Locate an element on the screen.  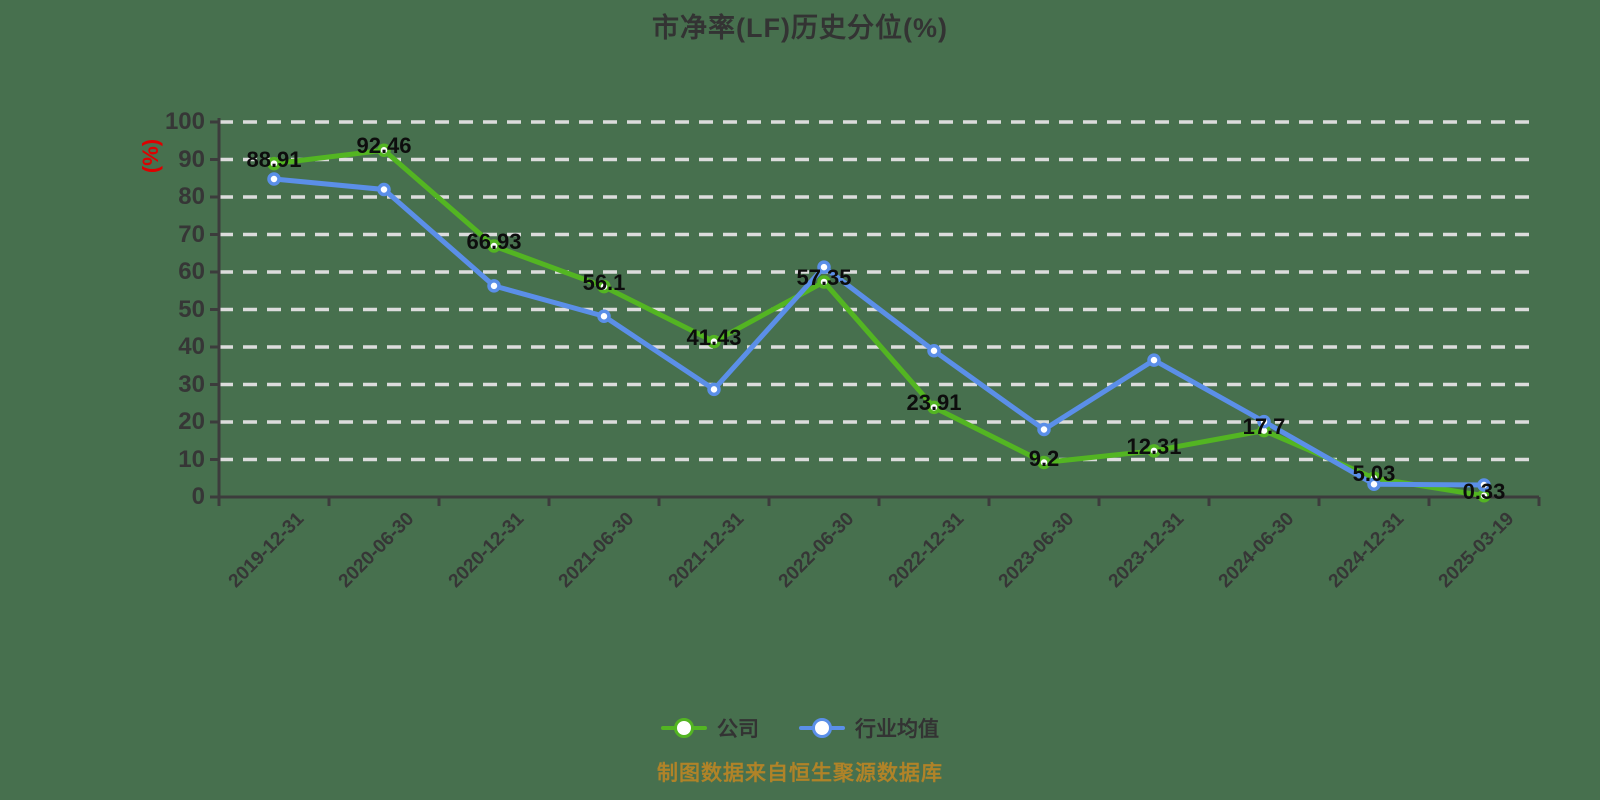
y-tick-label: 40 is located at coordinates (191, 346).